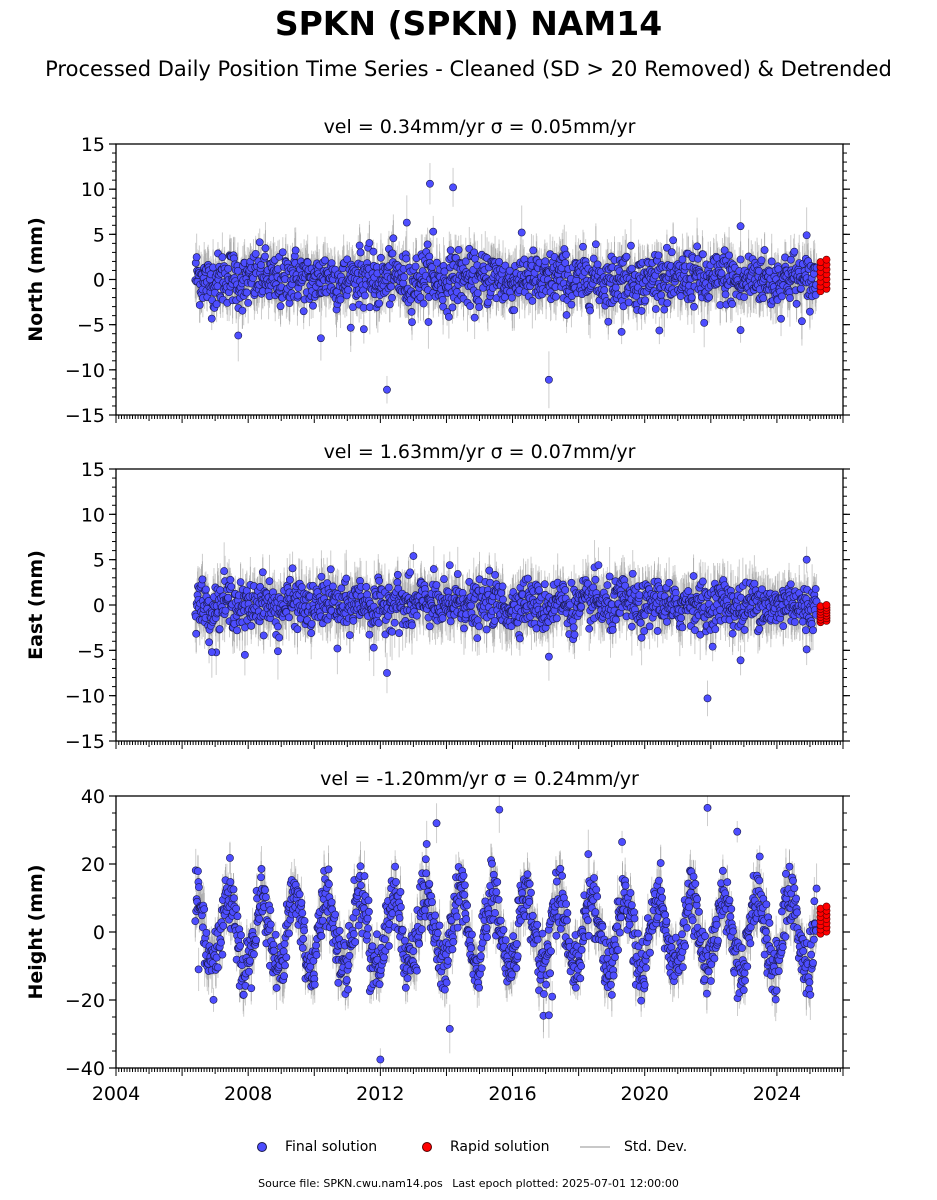 The width and height of the screenshot is (937, 1200). What do you see at coordinates (85, 416) in the screenshot?
I see `y-tick-label: −15` at bounding box center [85, 416].